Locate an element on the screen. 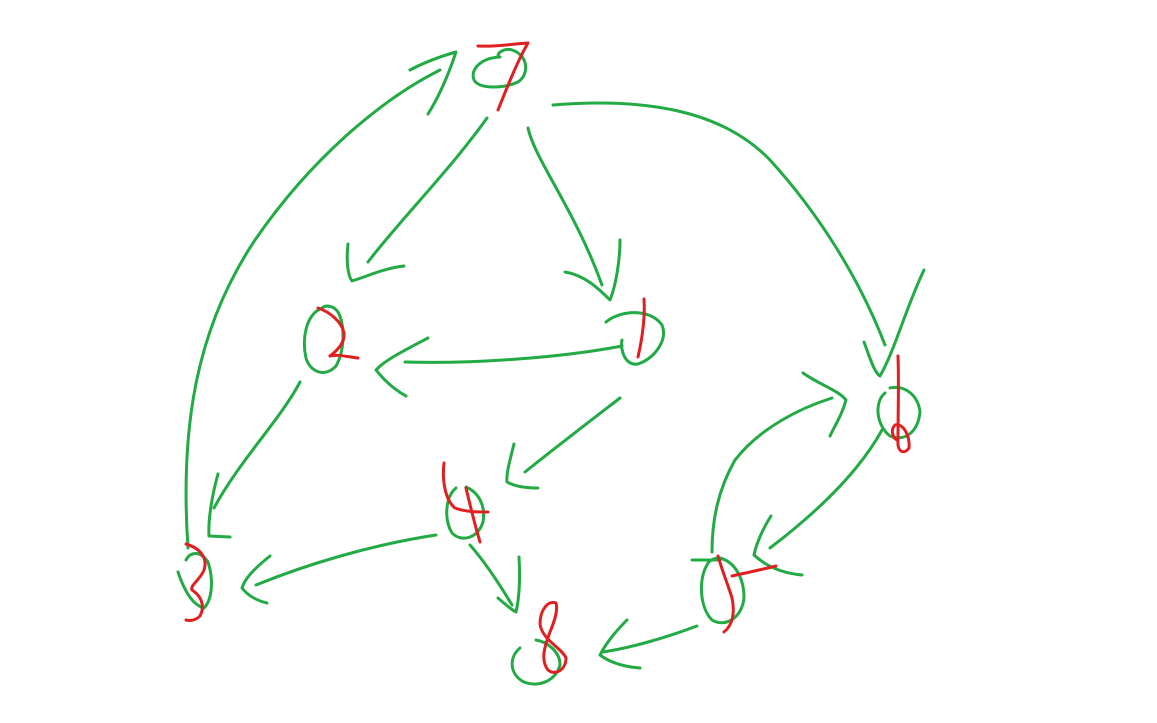 This screenshot has height=723, width=1157. edge-5-to-0-arrowhead is located at coordinates (824, 404).